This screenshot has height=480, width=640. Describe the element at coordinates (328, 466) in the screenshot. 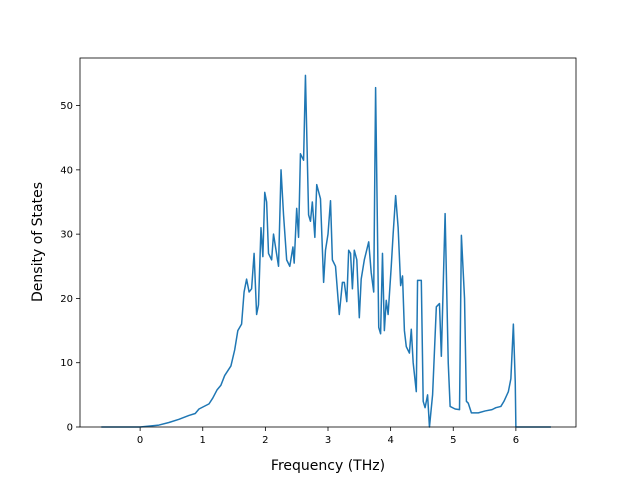

I see `x-axis-label: Frequency (THz)` at that location.